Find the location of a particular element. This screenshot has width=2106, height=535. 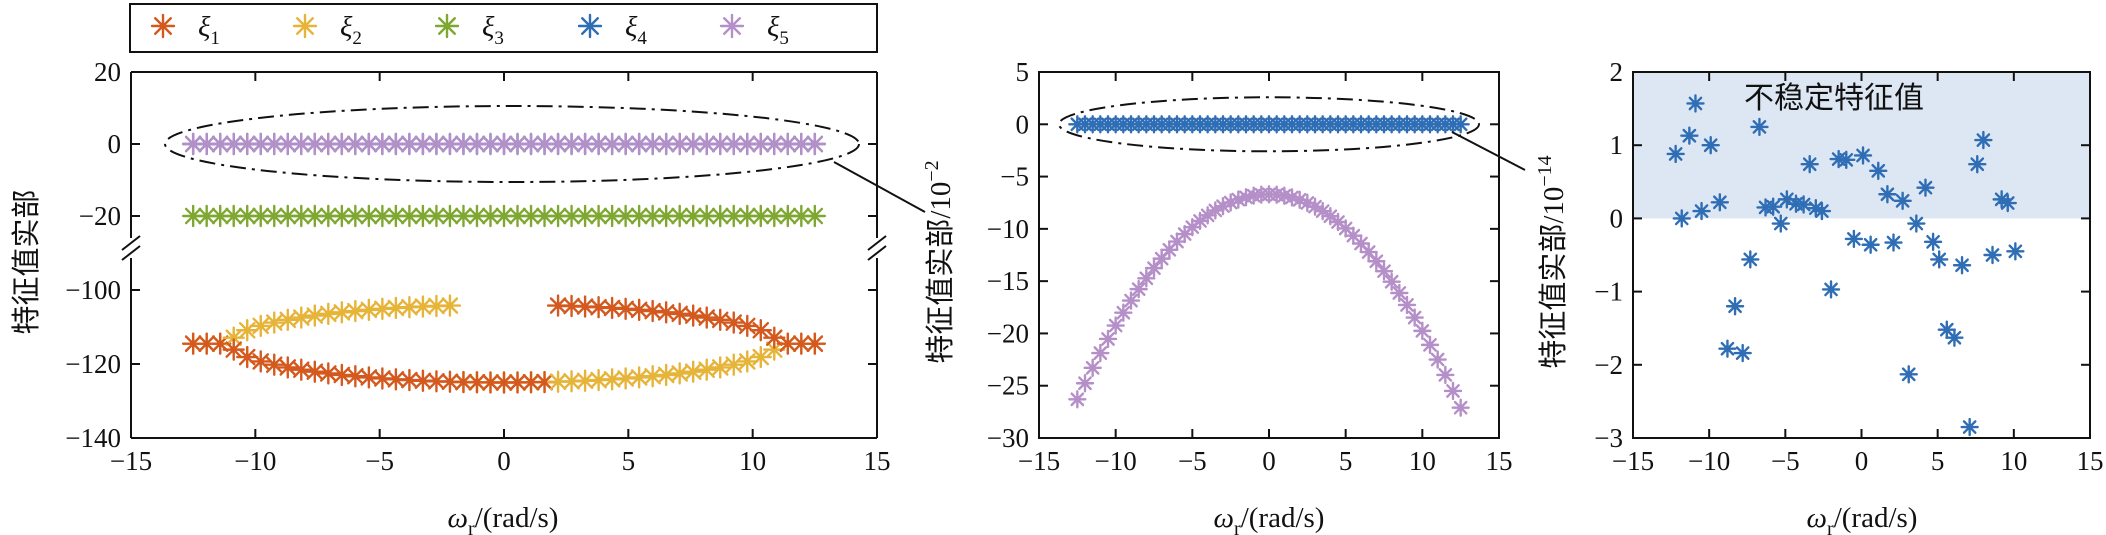

legend-symbol-2: ξ is located at coordinates (346, 27).